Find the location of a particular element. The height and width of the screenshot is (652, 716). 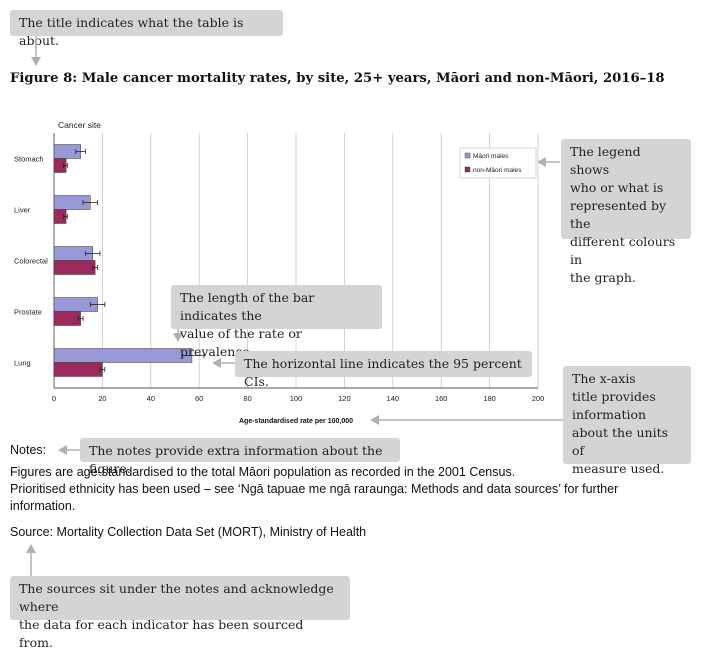

x-axis: 0 20 40 60 80 100 120 140 160 180 200 is located at coordinates (298, 395).